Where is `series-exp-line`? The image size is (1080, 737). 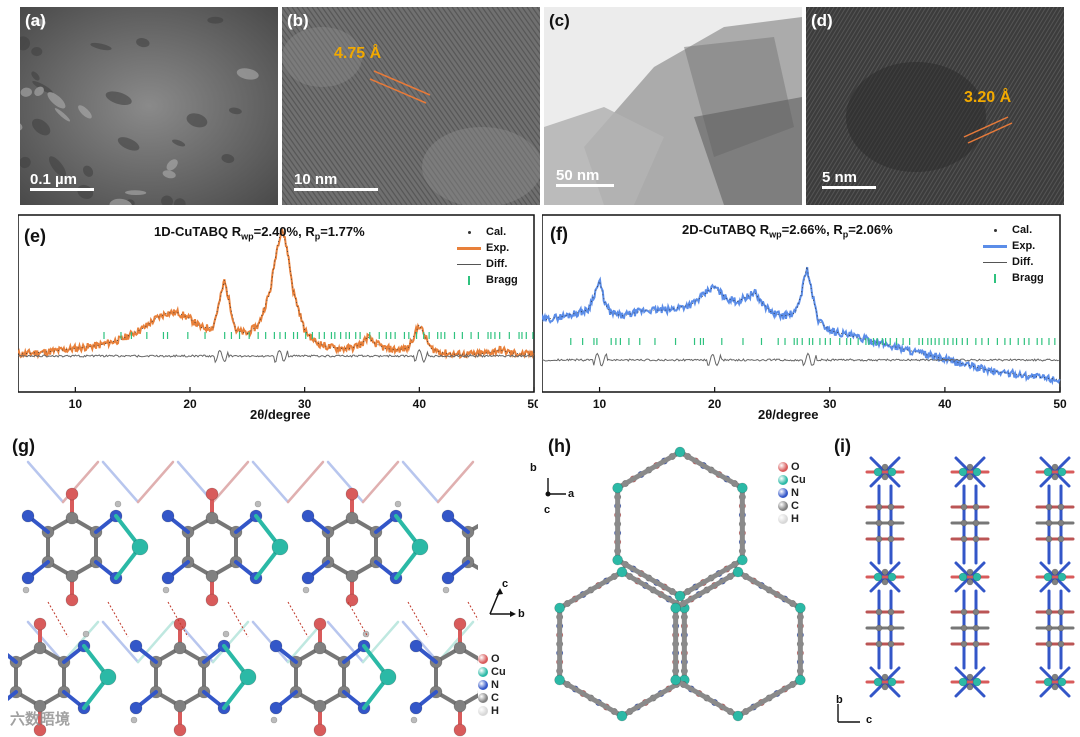
series-exp-line is located at coordinates (276, 294).